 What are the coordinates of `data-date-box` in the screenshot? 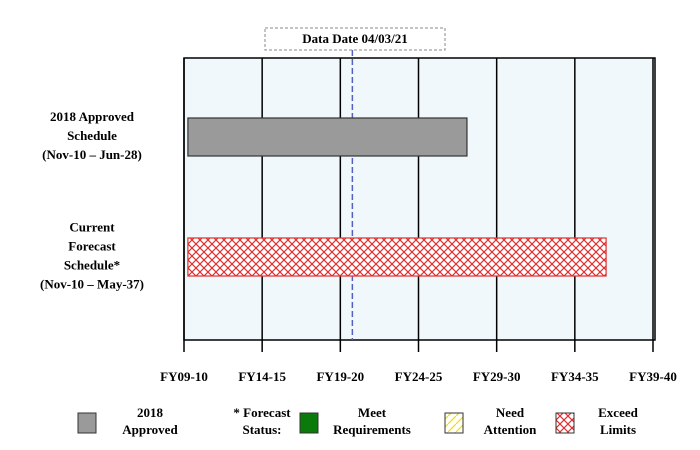 It's located at (355, 39).